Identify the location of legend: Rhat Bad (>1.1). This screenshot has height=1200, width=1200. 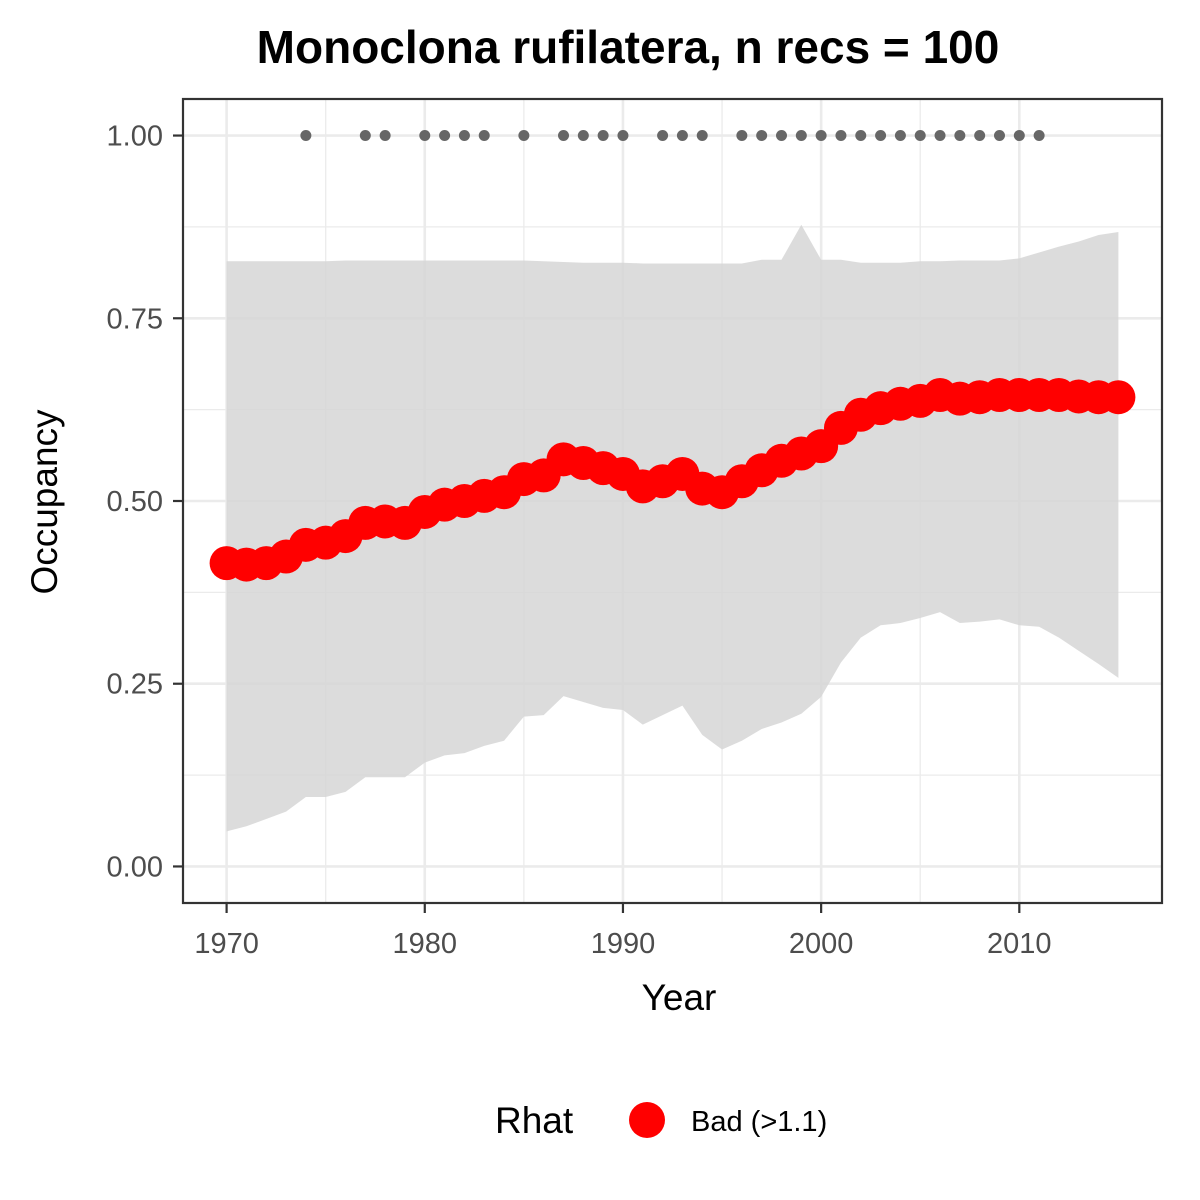
(661, 1120).